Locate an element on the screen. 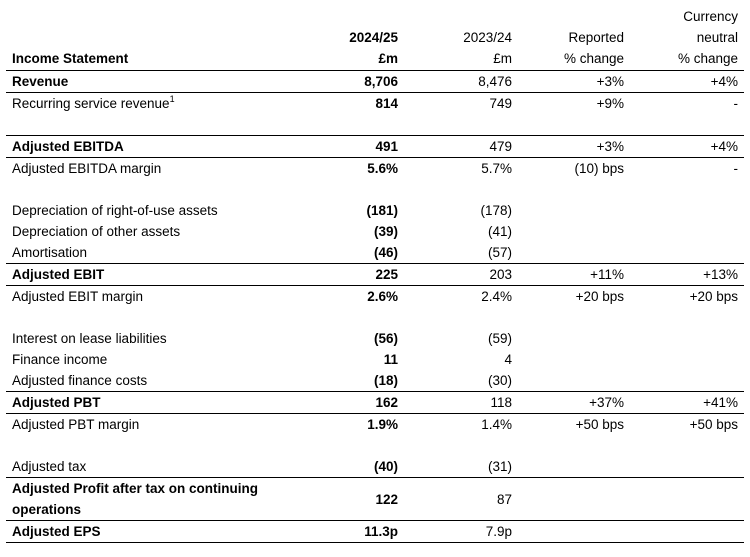  value-cc-change: +20 bps is located at coordinates (713, 296).